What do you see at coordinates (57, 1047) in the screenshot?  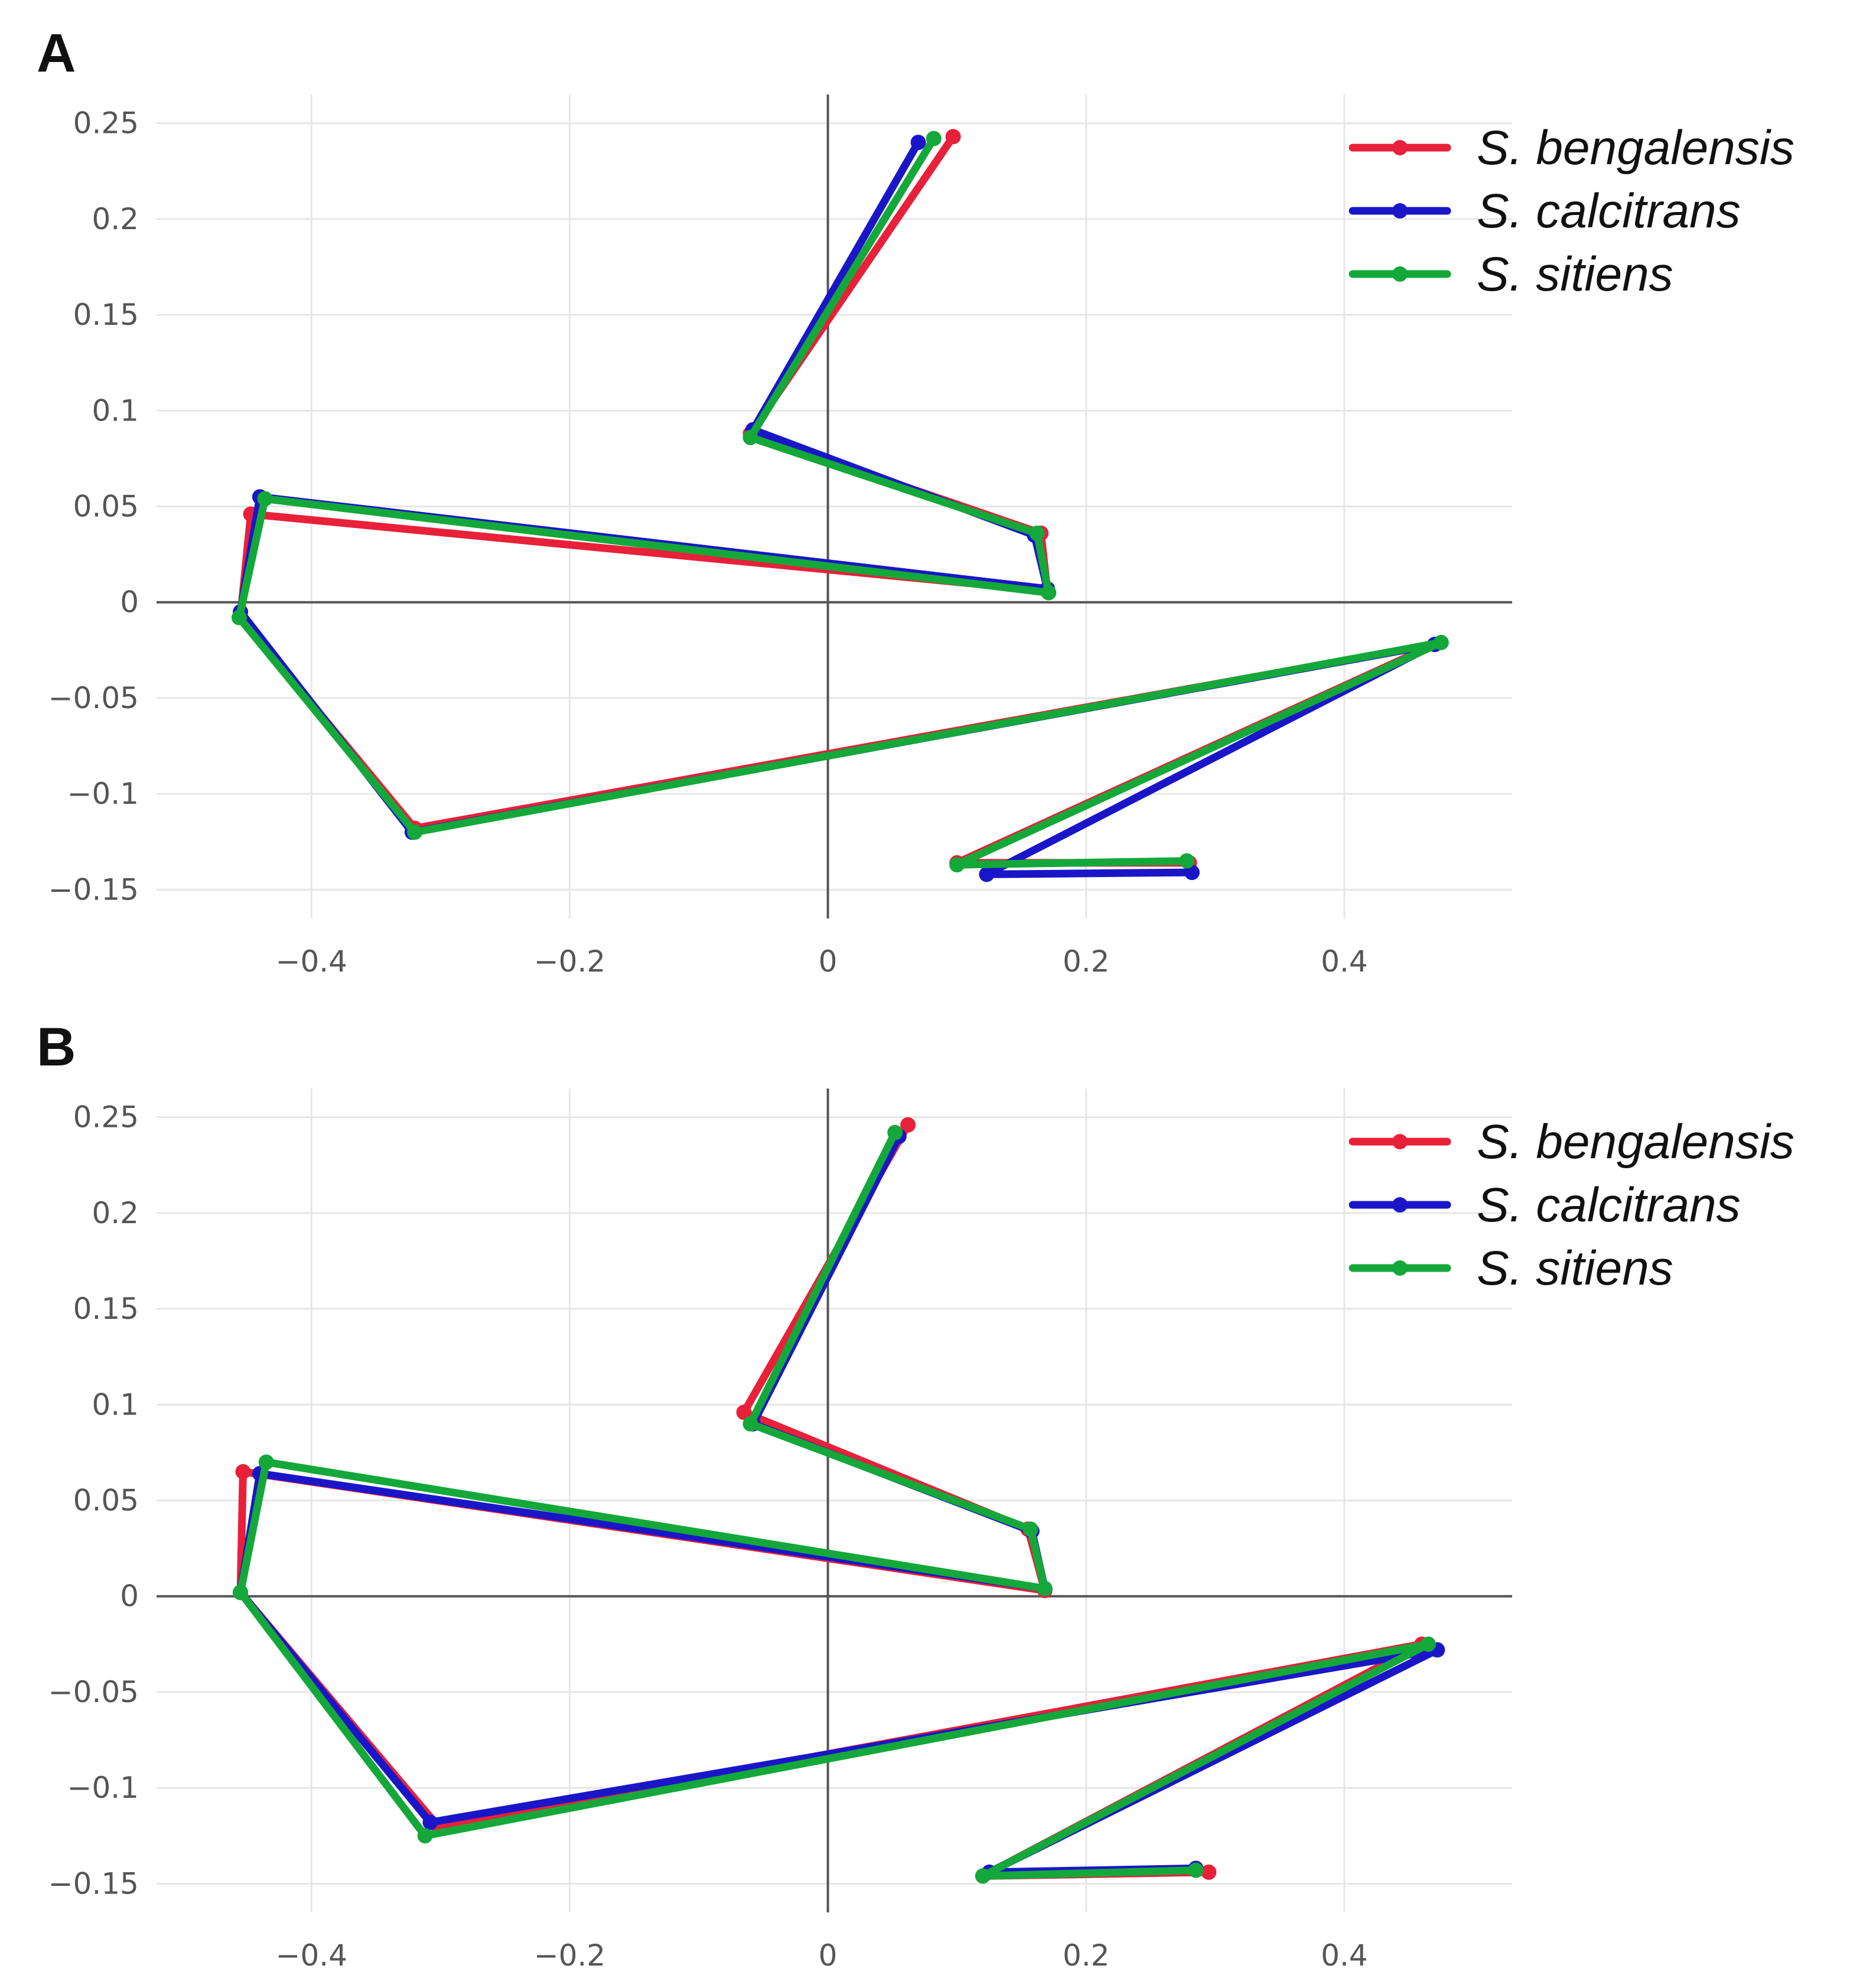 I see `panel-label: B` at bounding box center [57, 1047].